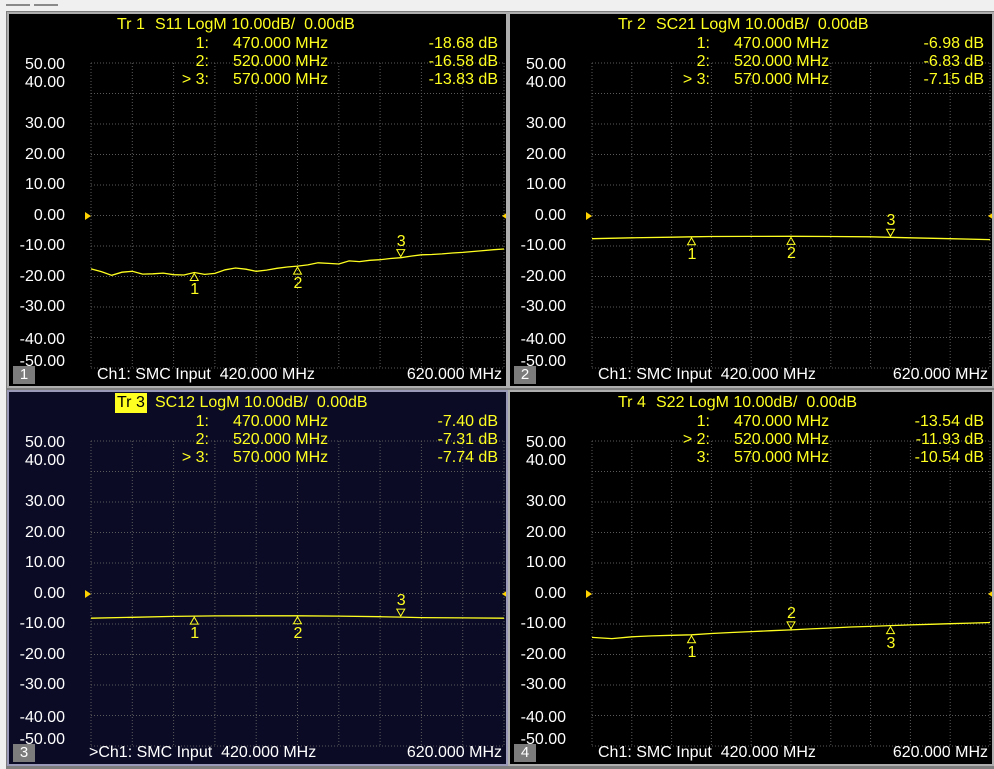 The image size is (994, 769). I want to click on marker-value: -7.15 dB, so click(953, 79).